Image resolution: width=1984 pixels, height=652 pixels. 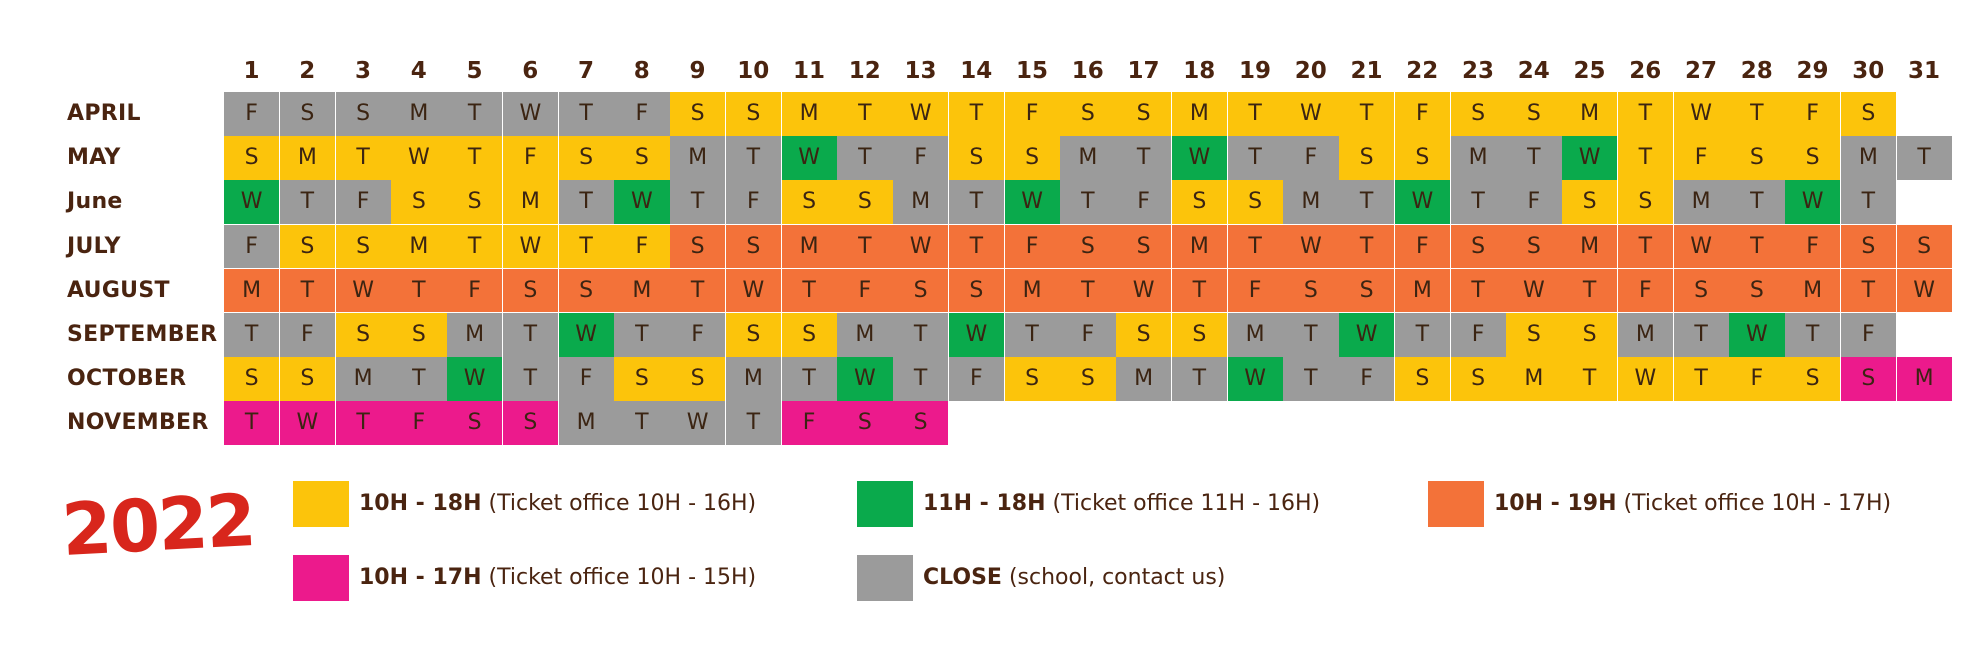 I want to click on month-label: AUGUST, so click(x=118, y=290).